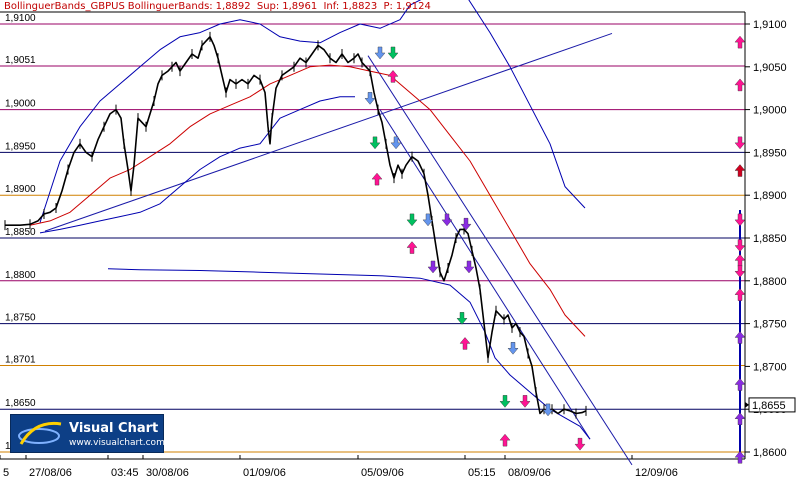 This screenshot has width=796, height=486. What do you see at coordinates (360, 6) in the screenshot?
I see `inf-value: 1,8823` at bounding box center [360, 6].